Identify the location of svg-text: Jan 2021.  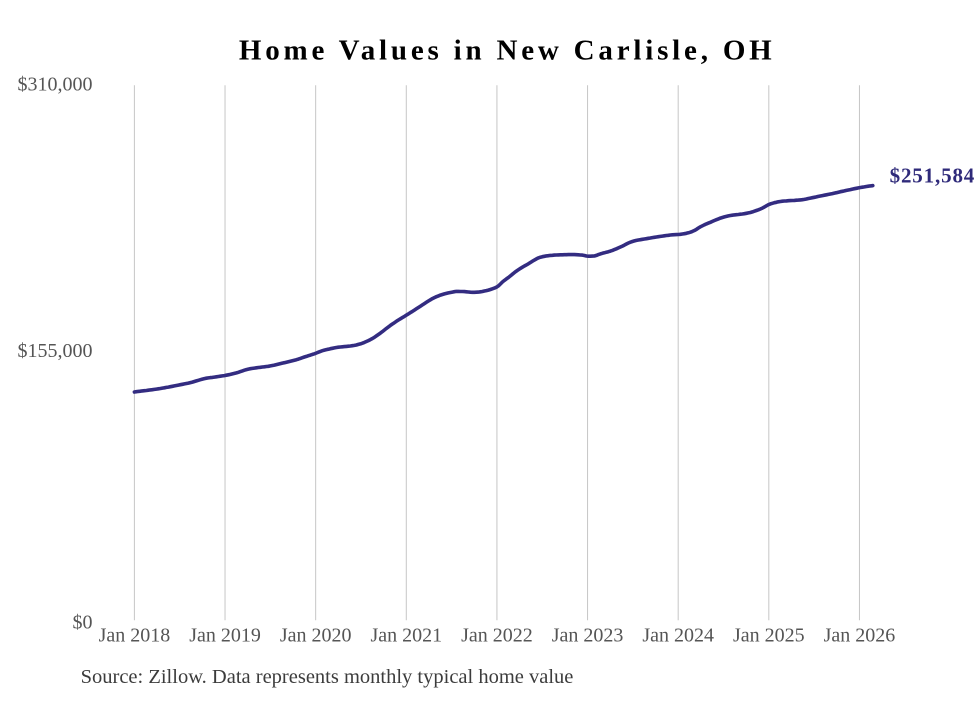
(406, 636).